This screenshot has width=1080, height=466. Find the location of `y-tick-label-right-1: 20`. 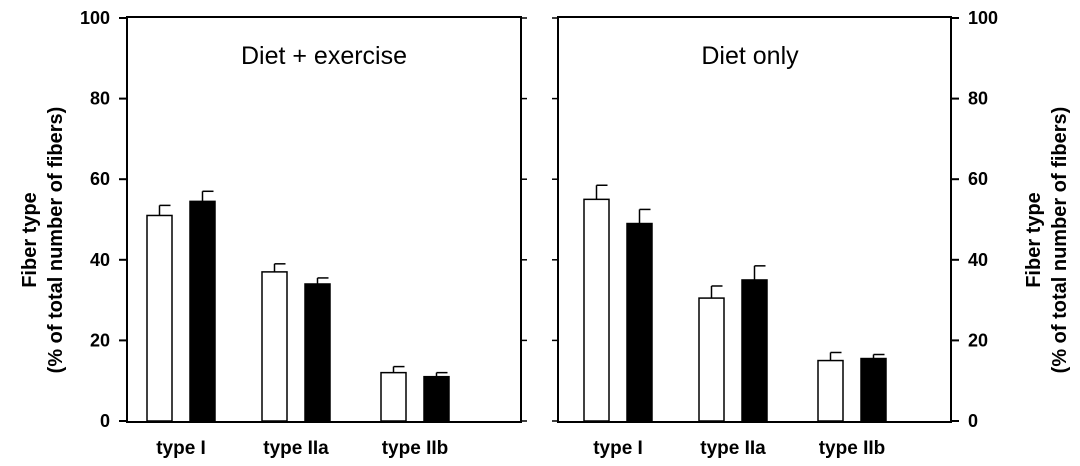

y-tick-label-right-1: 20 is located at coordinates (978, 340).